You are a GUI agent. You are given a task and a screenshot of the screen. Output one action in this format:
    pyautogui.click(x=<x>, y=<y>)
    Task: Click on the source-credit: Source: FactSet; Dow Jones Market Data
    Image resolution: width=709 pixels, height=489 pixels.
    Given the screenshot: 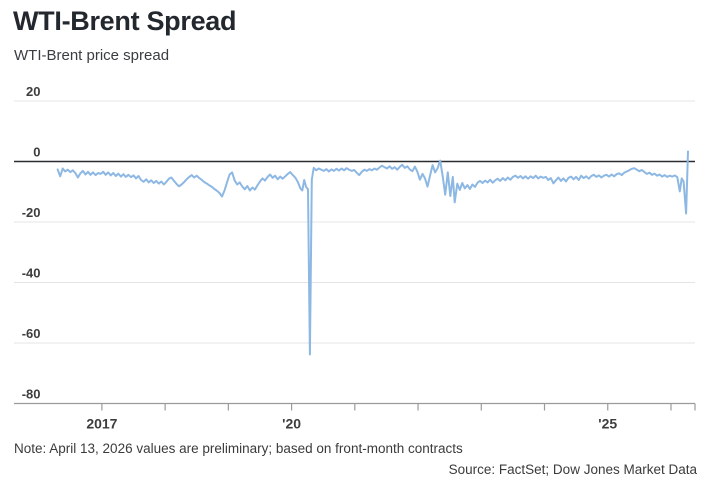 What is the action you would take?
    pyautogui.click(x=572, y=469)
    